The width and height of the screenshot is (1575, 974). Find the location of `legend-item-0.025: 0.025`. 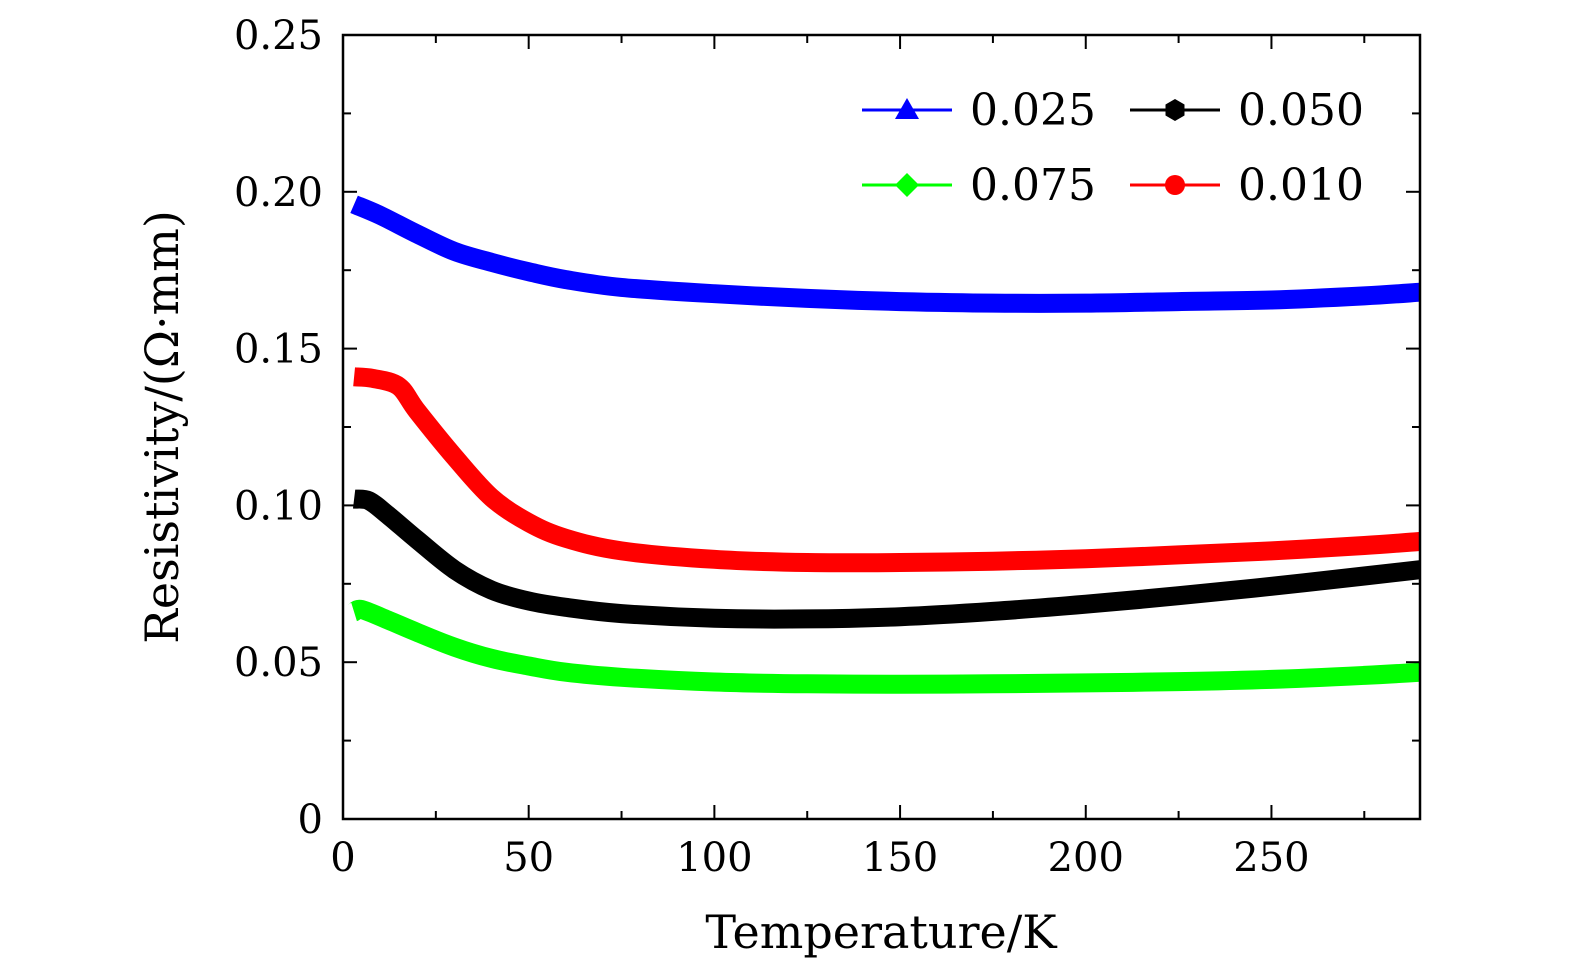

legend-item-0.025: 0.025 is located at coordinates (979, 110).